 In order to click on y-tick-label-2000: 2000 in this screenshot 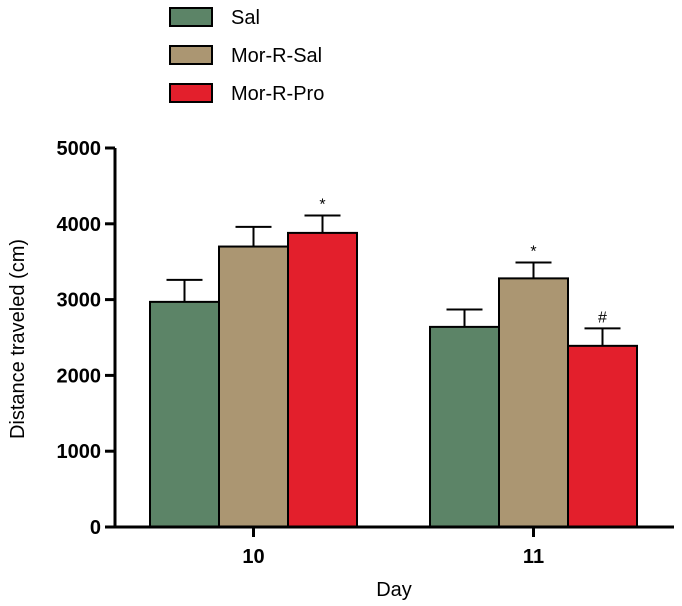, I will do `click(79, 376)`.